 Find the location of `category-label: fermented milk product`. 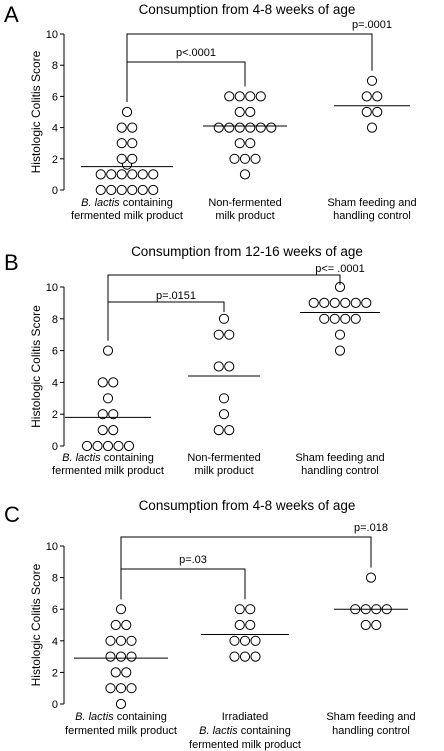

category-label: fermented milk product is located at coordinates (108, 471).